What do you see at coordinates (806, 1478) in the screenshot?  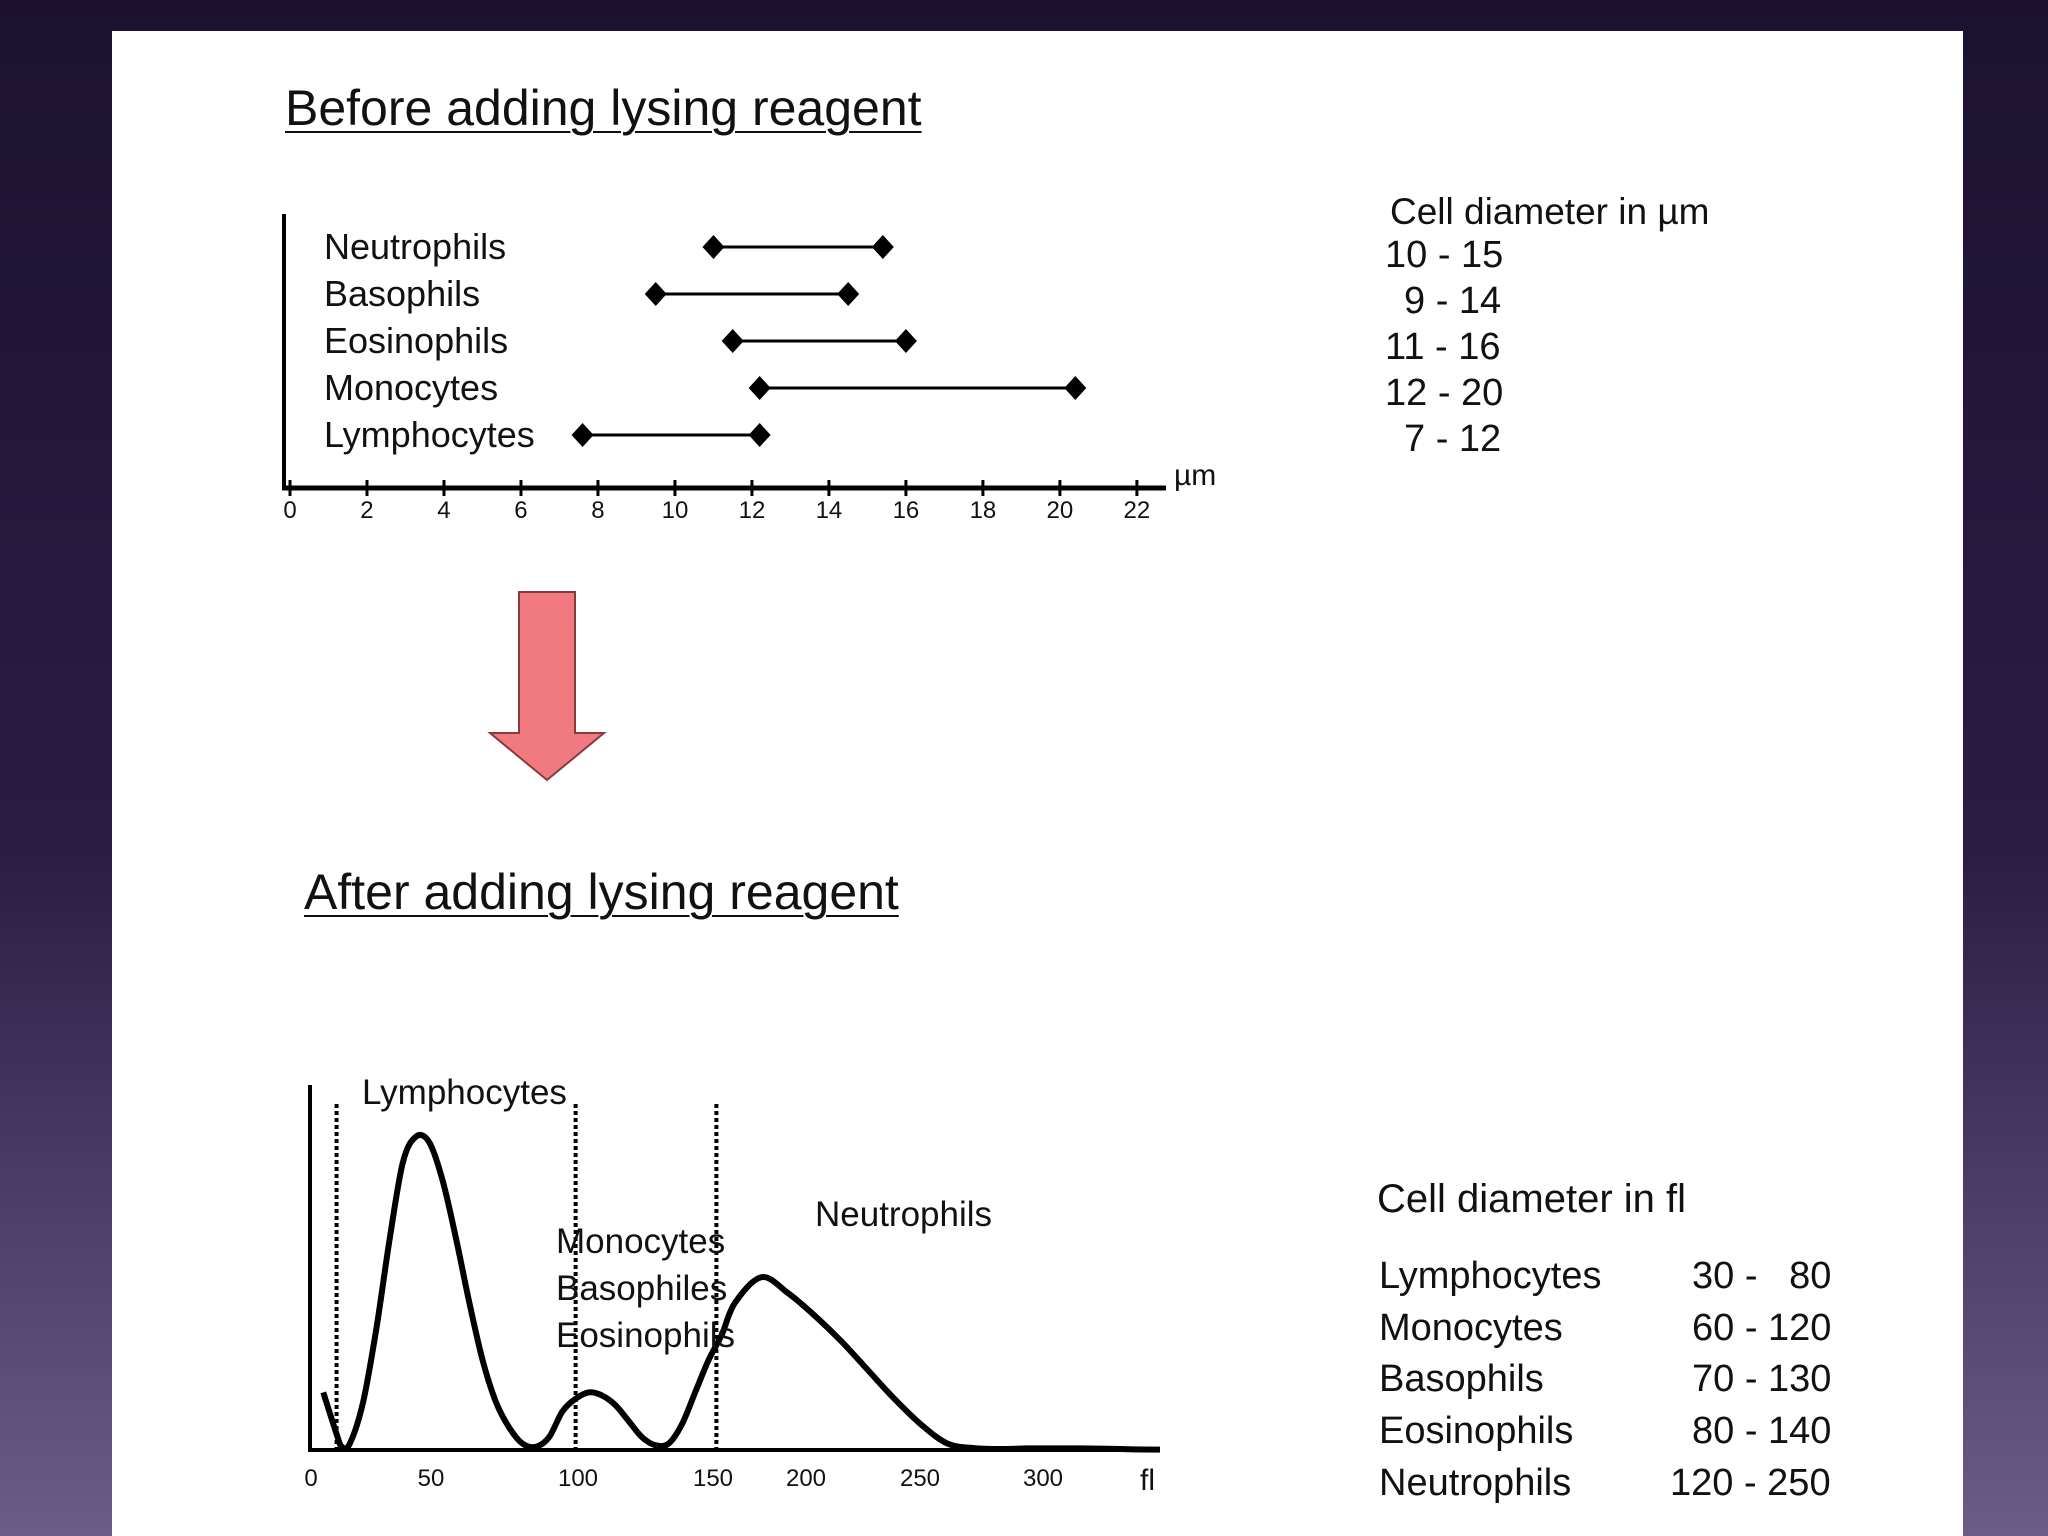 I see `x-tick-label: 200` at bounding box center [806, 1478].